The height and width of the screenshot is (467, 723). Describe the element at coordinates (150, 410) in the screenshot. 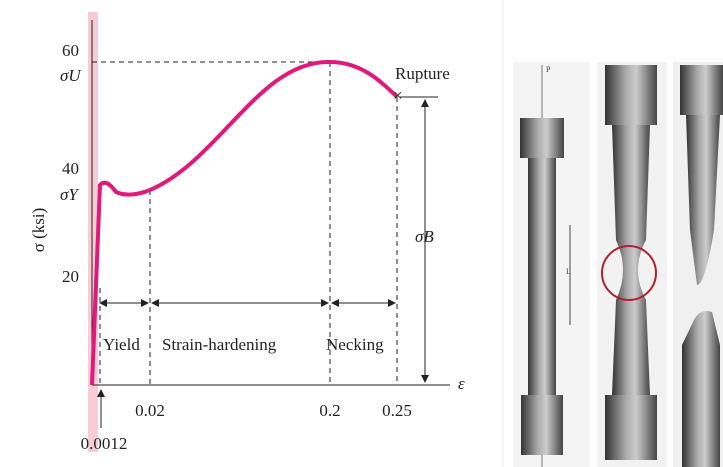

I see `x-tick-label: 0.02` at that location.